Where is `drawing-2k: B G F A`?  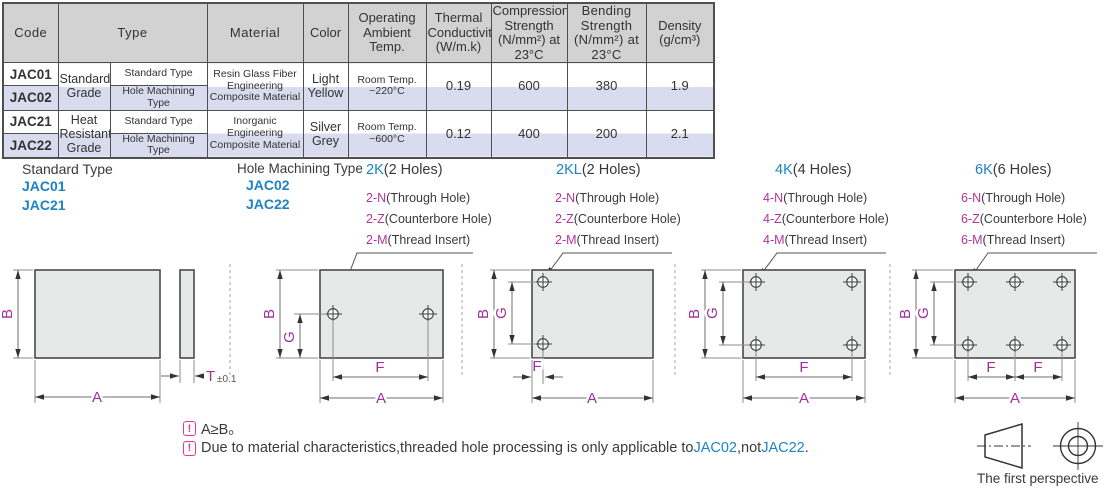 drawing-2k: B G F A is located at coordinates (366, 331).